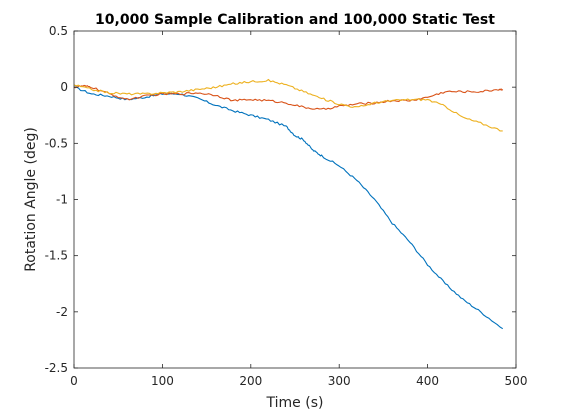 The width and height of the screenshot is (570, 414). I want to click on y-tick-label: -1.5, so click(56, 256).